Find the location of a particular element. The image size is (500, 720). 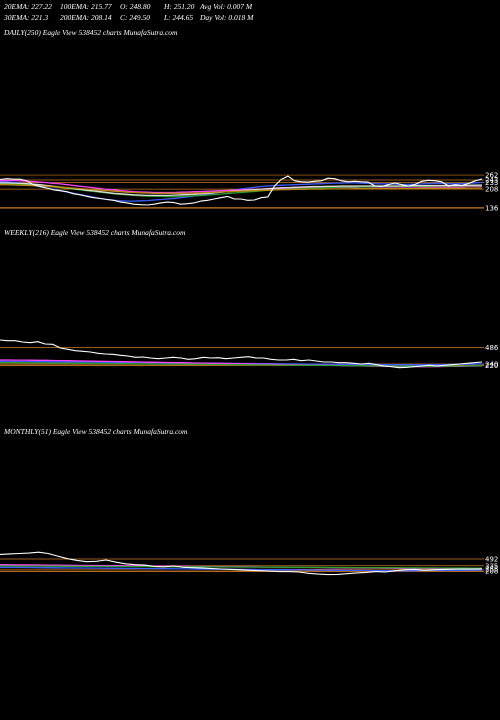

header-low: L: 244.65 is located at coordinates (179, 17).